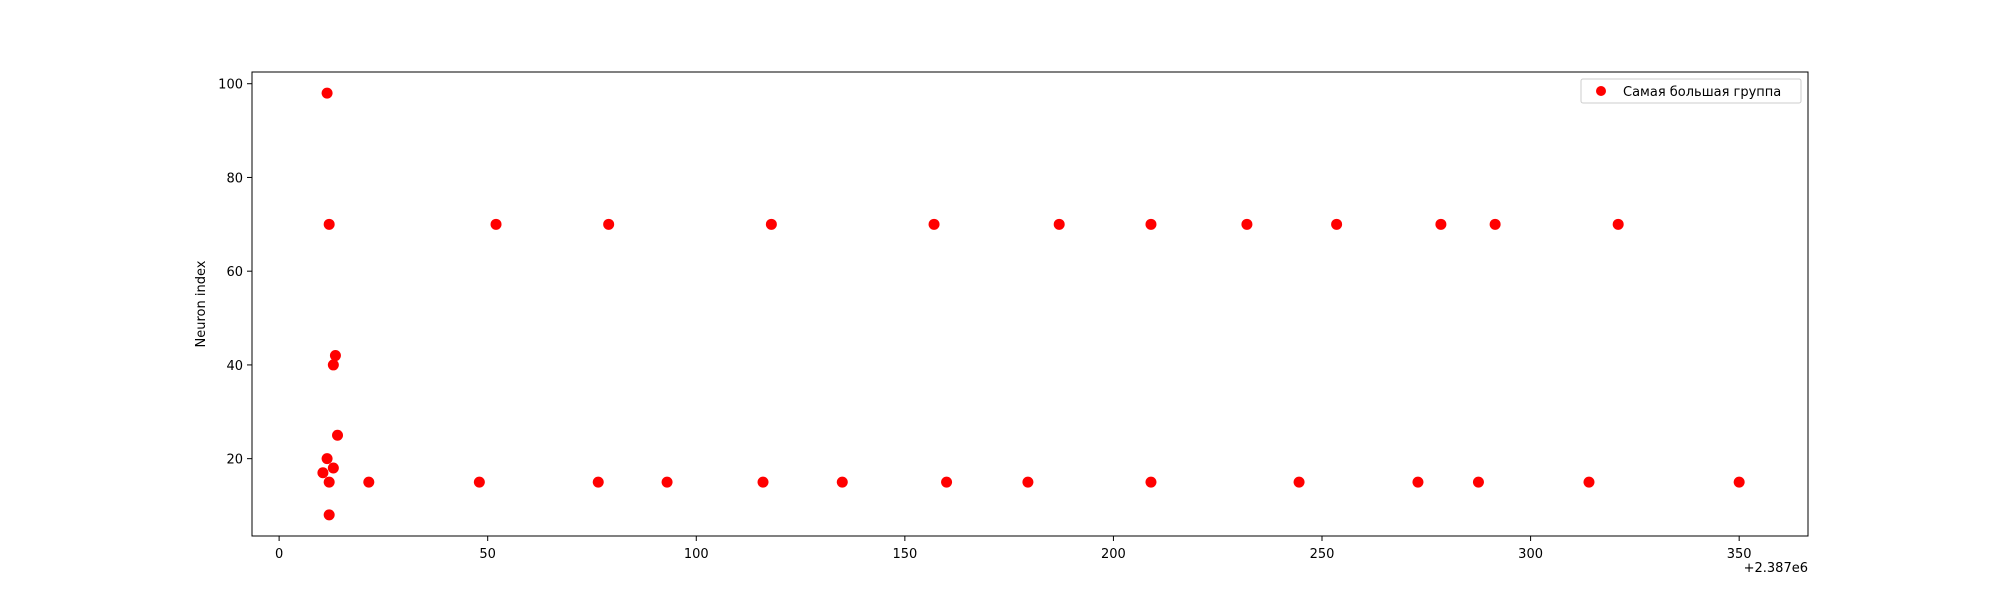 Image resolution: width=2000 pixels, height=600 pixels. I want to click on x-tick-label: 300, so click(1530, 554).